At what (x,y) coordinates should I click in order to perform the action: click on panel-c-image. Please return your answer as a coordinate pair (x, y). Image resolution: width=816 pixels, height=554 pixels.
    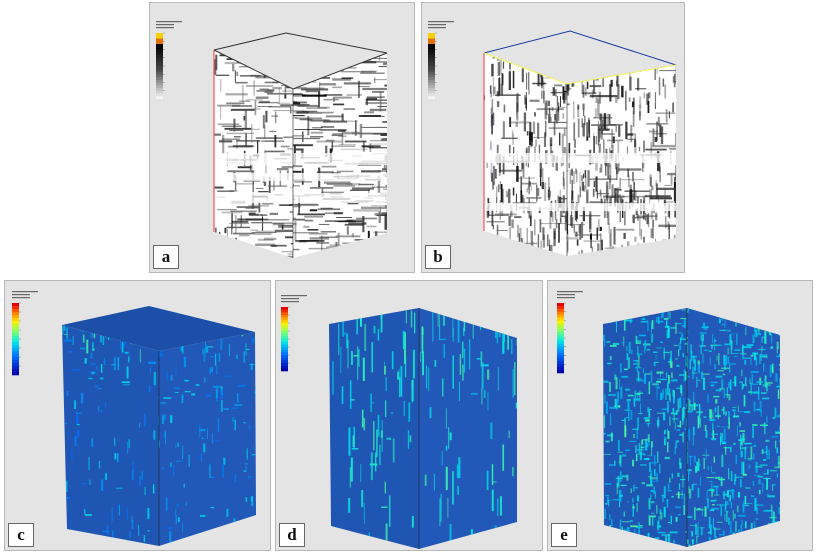
    Looking at the image, I should click on (134, 418).